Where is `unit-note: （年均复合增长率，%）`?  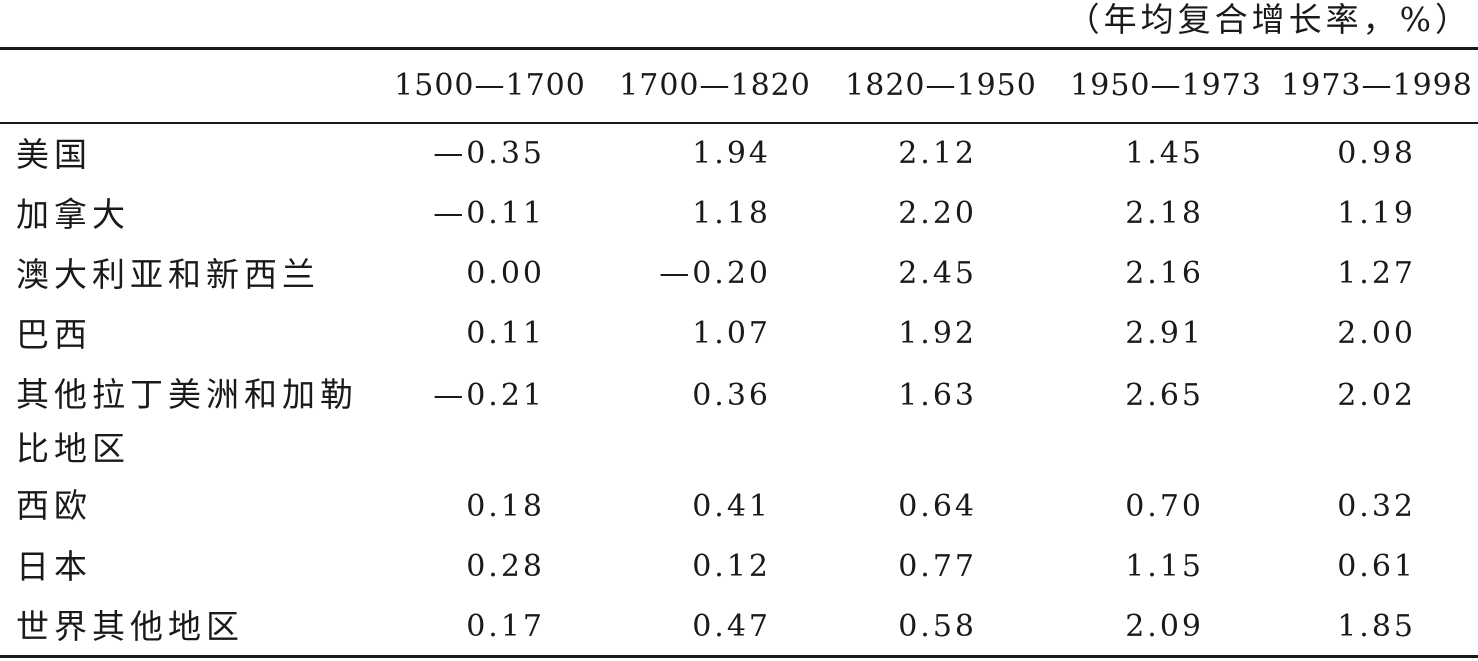 unit-note: （年均复合增长率，%） is located at coordinates (1269, 19).